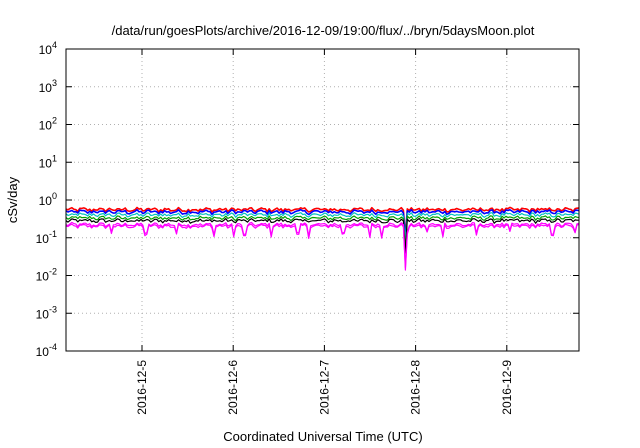 This screenshot has width=640, height=448. What do you see at coordinates (142, 387) in the screenshot?
I see `x-tick-label: 2016-12-5` at bounding box center [142, 387].